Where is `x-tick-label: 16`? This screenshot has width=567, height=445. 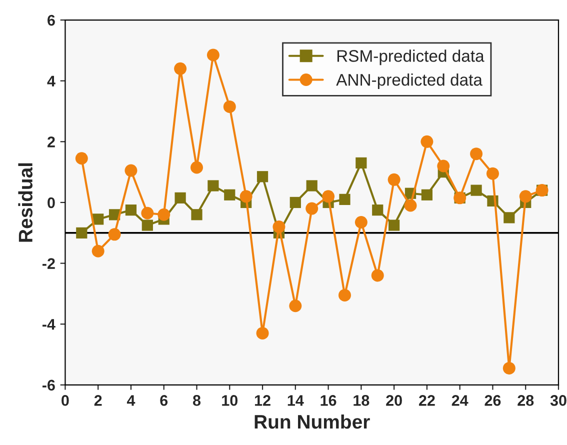 x-tick-label: 16 is located at coordinates (328, 400).